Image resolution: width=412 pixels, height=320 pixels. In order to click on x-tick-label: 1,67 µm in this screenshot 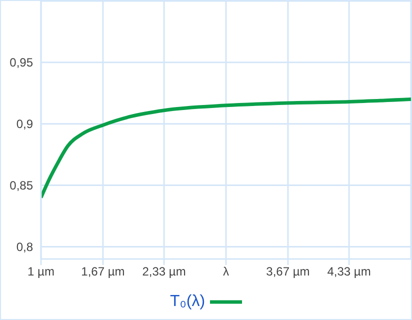, I will do `click(103, 271)`.